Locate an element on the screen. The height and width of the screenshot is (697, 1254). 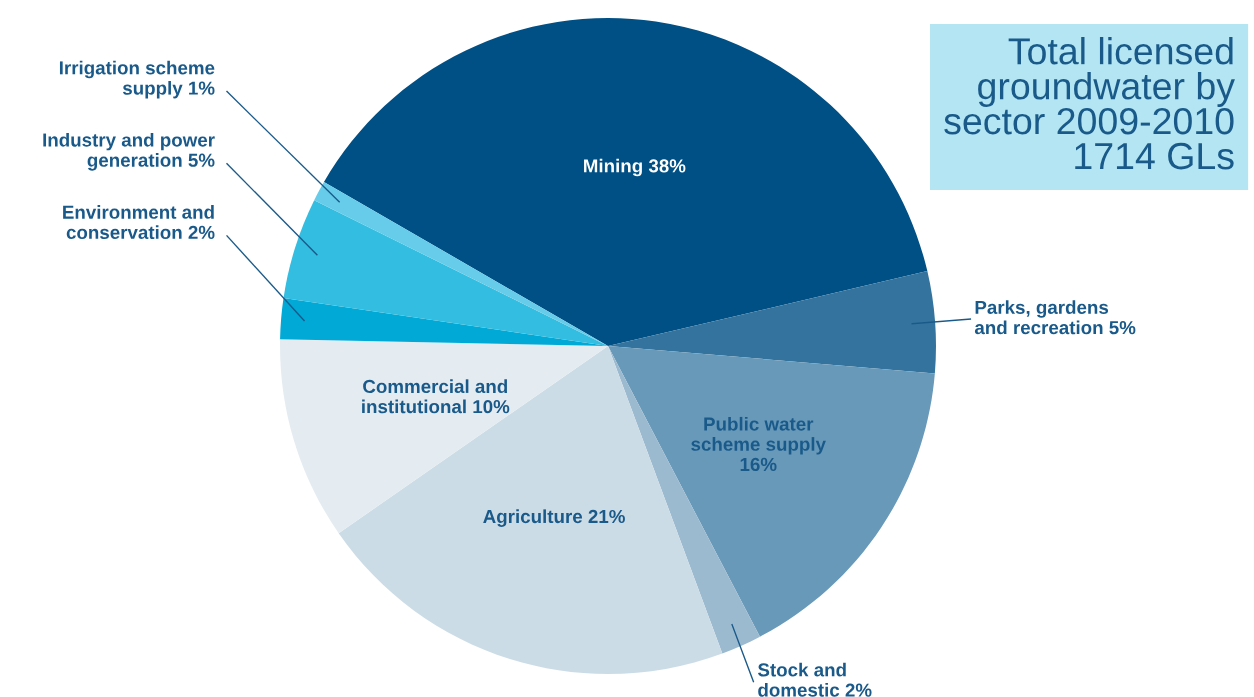
slice-label: Environment and conservation 2% is located at coordinates (139, 222).